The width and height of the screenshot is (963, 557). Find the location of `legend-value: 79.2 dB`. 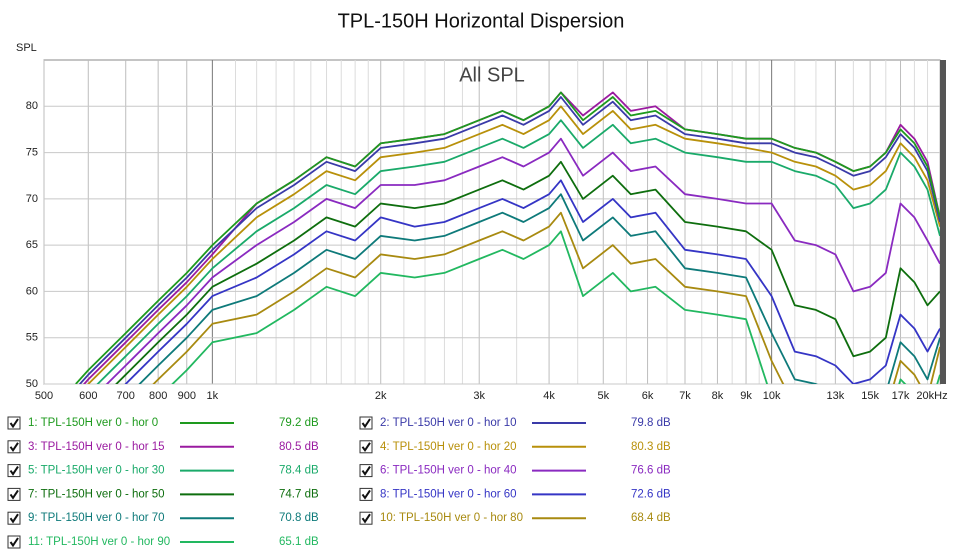

legend-value: 79.2 dB is located at coordinates (299, 423).